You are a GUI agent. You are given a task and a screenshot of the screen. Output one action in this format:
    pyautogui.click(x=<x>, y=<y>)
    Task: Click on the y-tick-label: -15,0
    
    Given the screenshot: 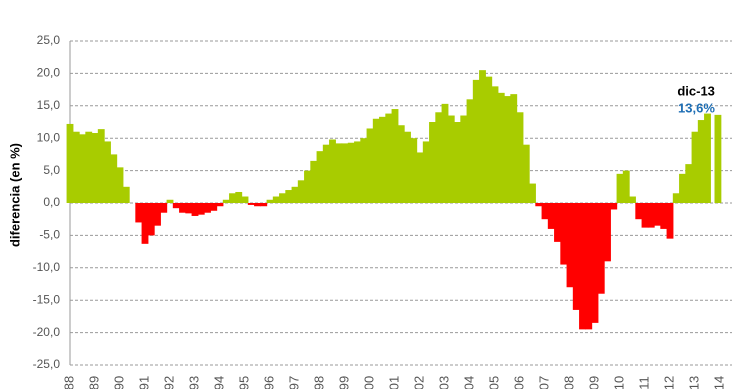 What is the action you would take?
    pyautogui.click(x=47, y=299)
    